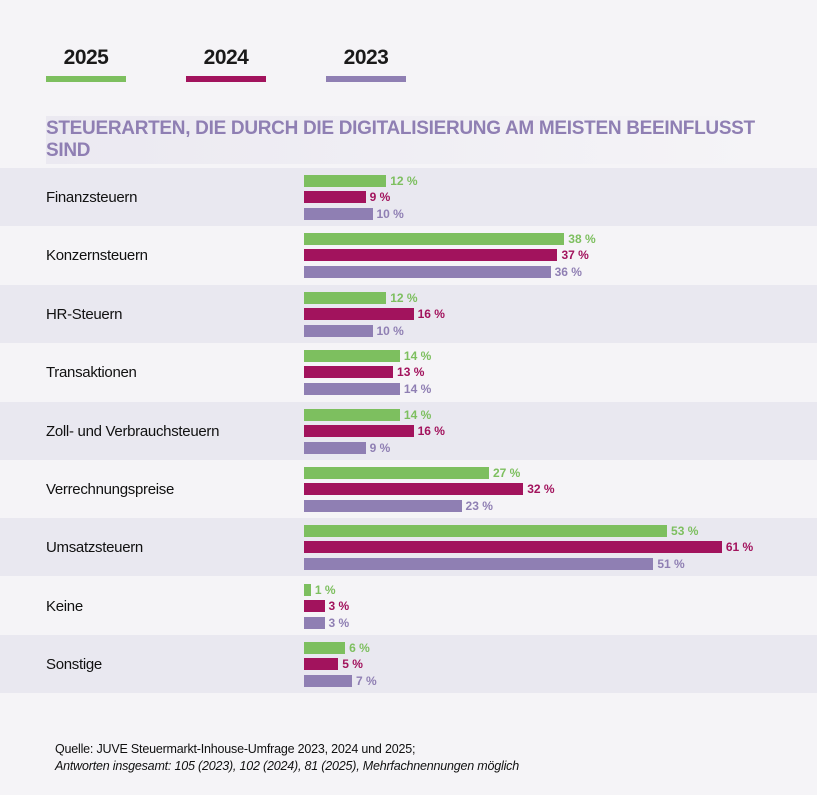  What do you see at coordinates (359, 648) in the screenshot?
I see `data-label-2025: 6 %` at bounding box center [359, 648].